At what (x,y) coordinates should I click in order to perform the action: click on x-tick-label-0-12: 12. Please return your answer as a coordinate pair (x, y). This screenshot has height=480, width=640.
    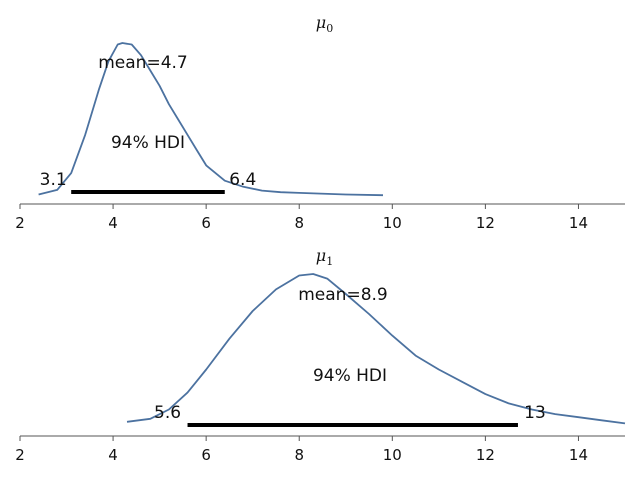
    Looking at the image, I should click on (485, 223).